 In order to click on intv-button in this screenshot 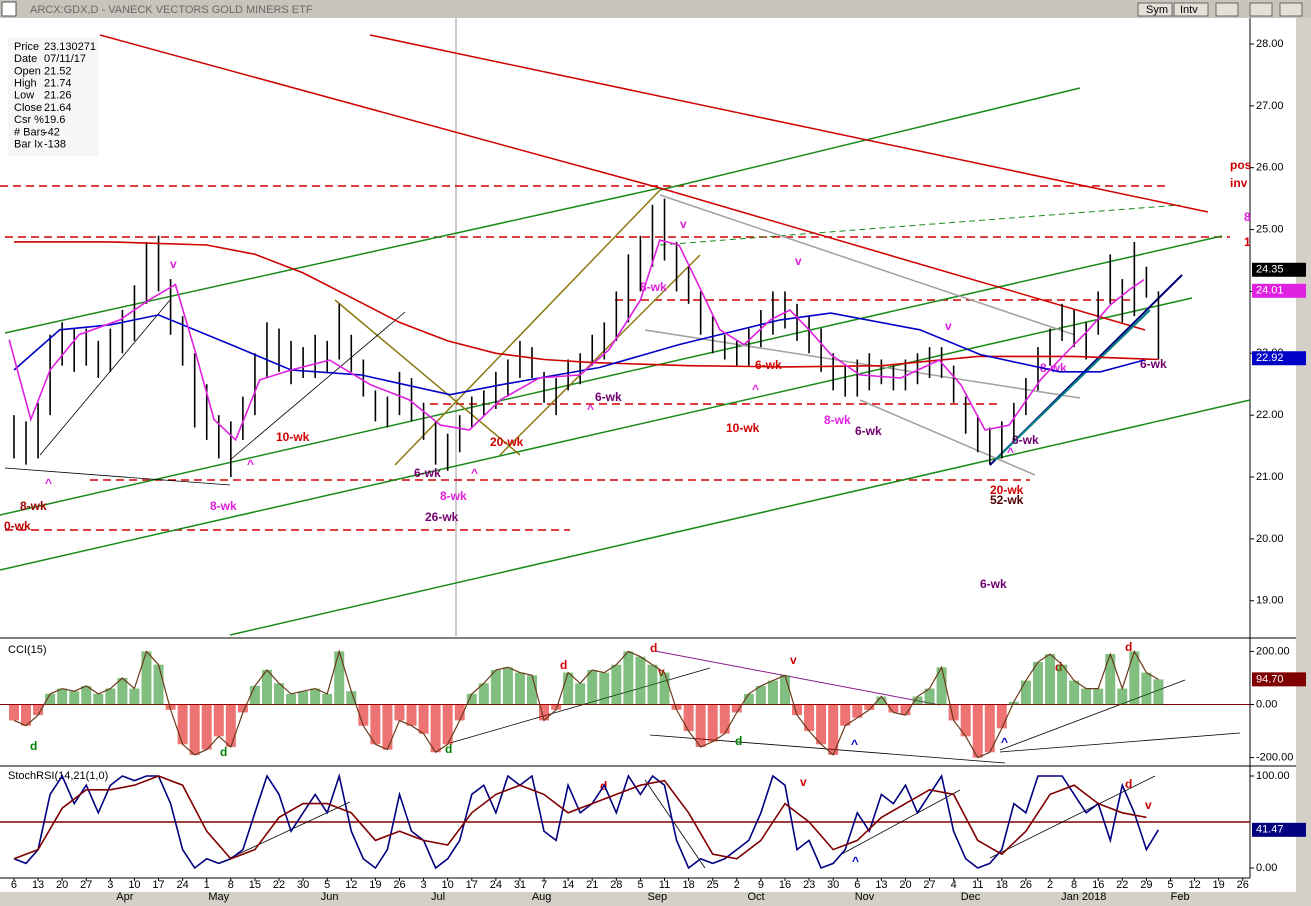, I will do `click(1191, 9)`.